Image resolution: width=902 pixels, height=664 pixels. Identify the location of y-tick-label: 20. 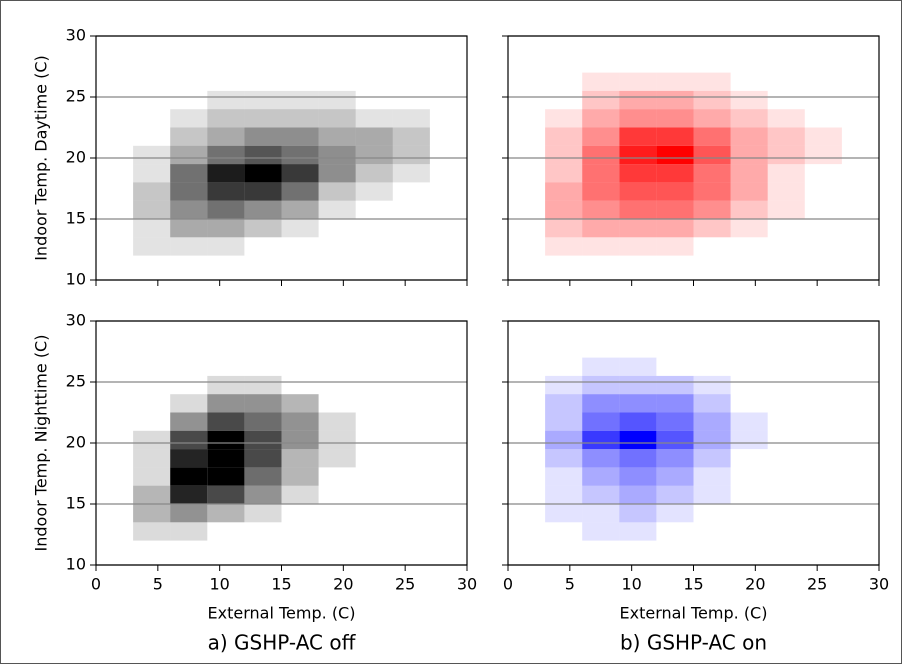
(76, 157).